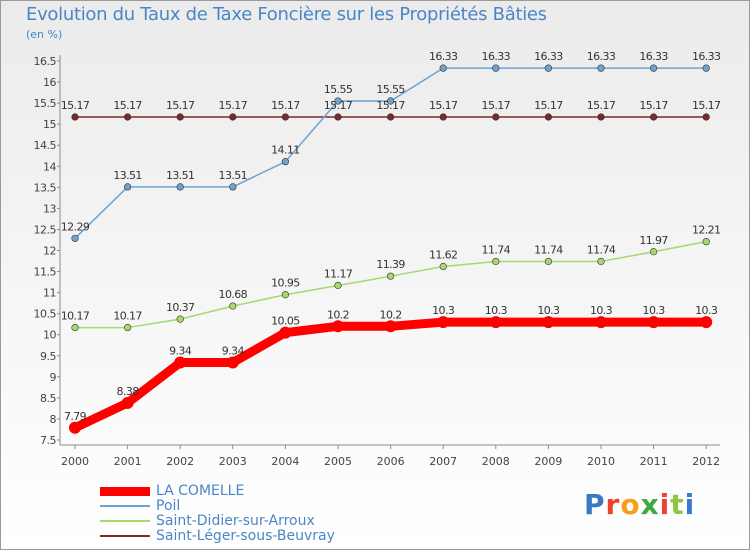 The width and height of the screenshot is (750, 550). What do you see at coordinates (75, 226) in the screenshot?
I see `data-label: 12.29` at bounding box center [75, 226].